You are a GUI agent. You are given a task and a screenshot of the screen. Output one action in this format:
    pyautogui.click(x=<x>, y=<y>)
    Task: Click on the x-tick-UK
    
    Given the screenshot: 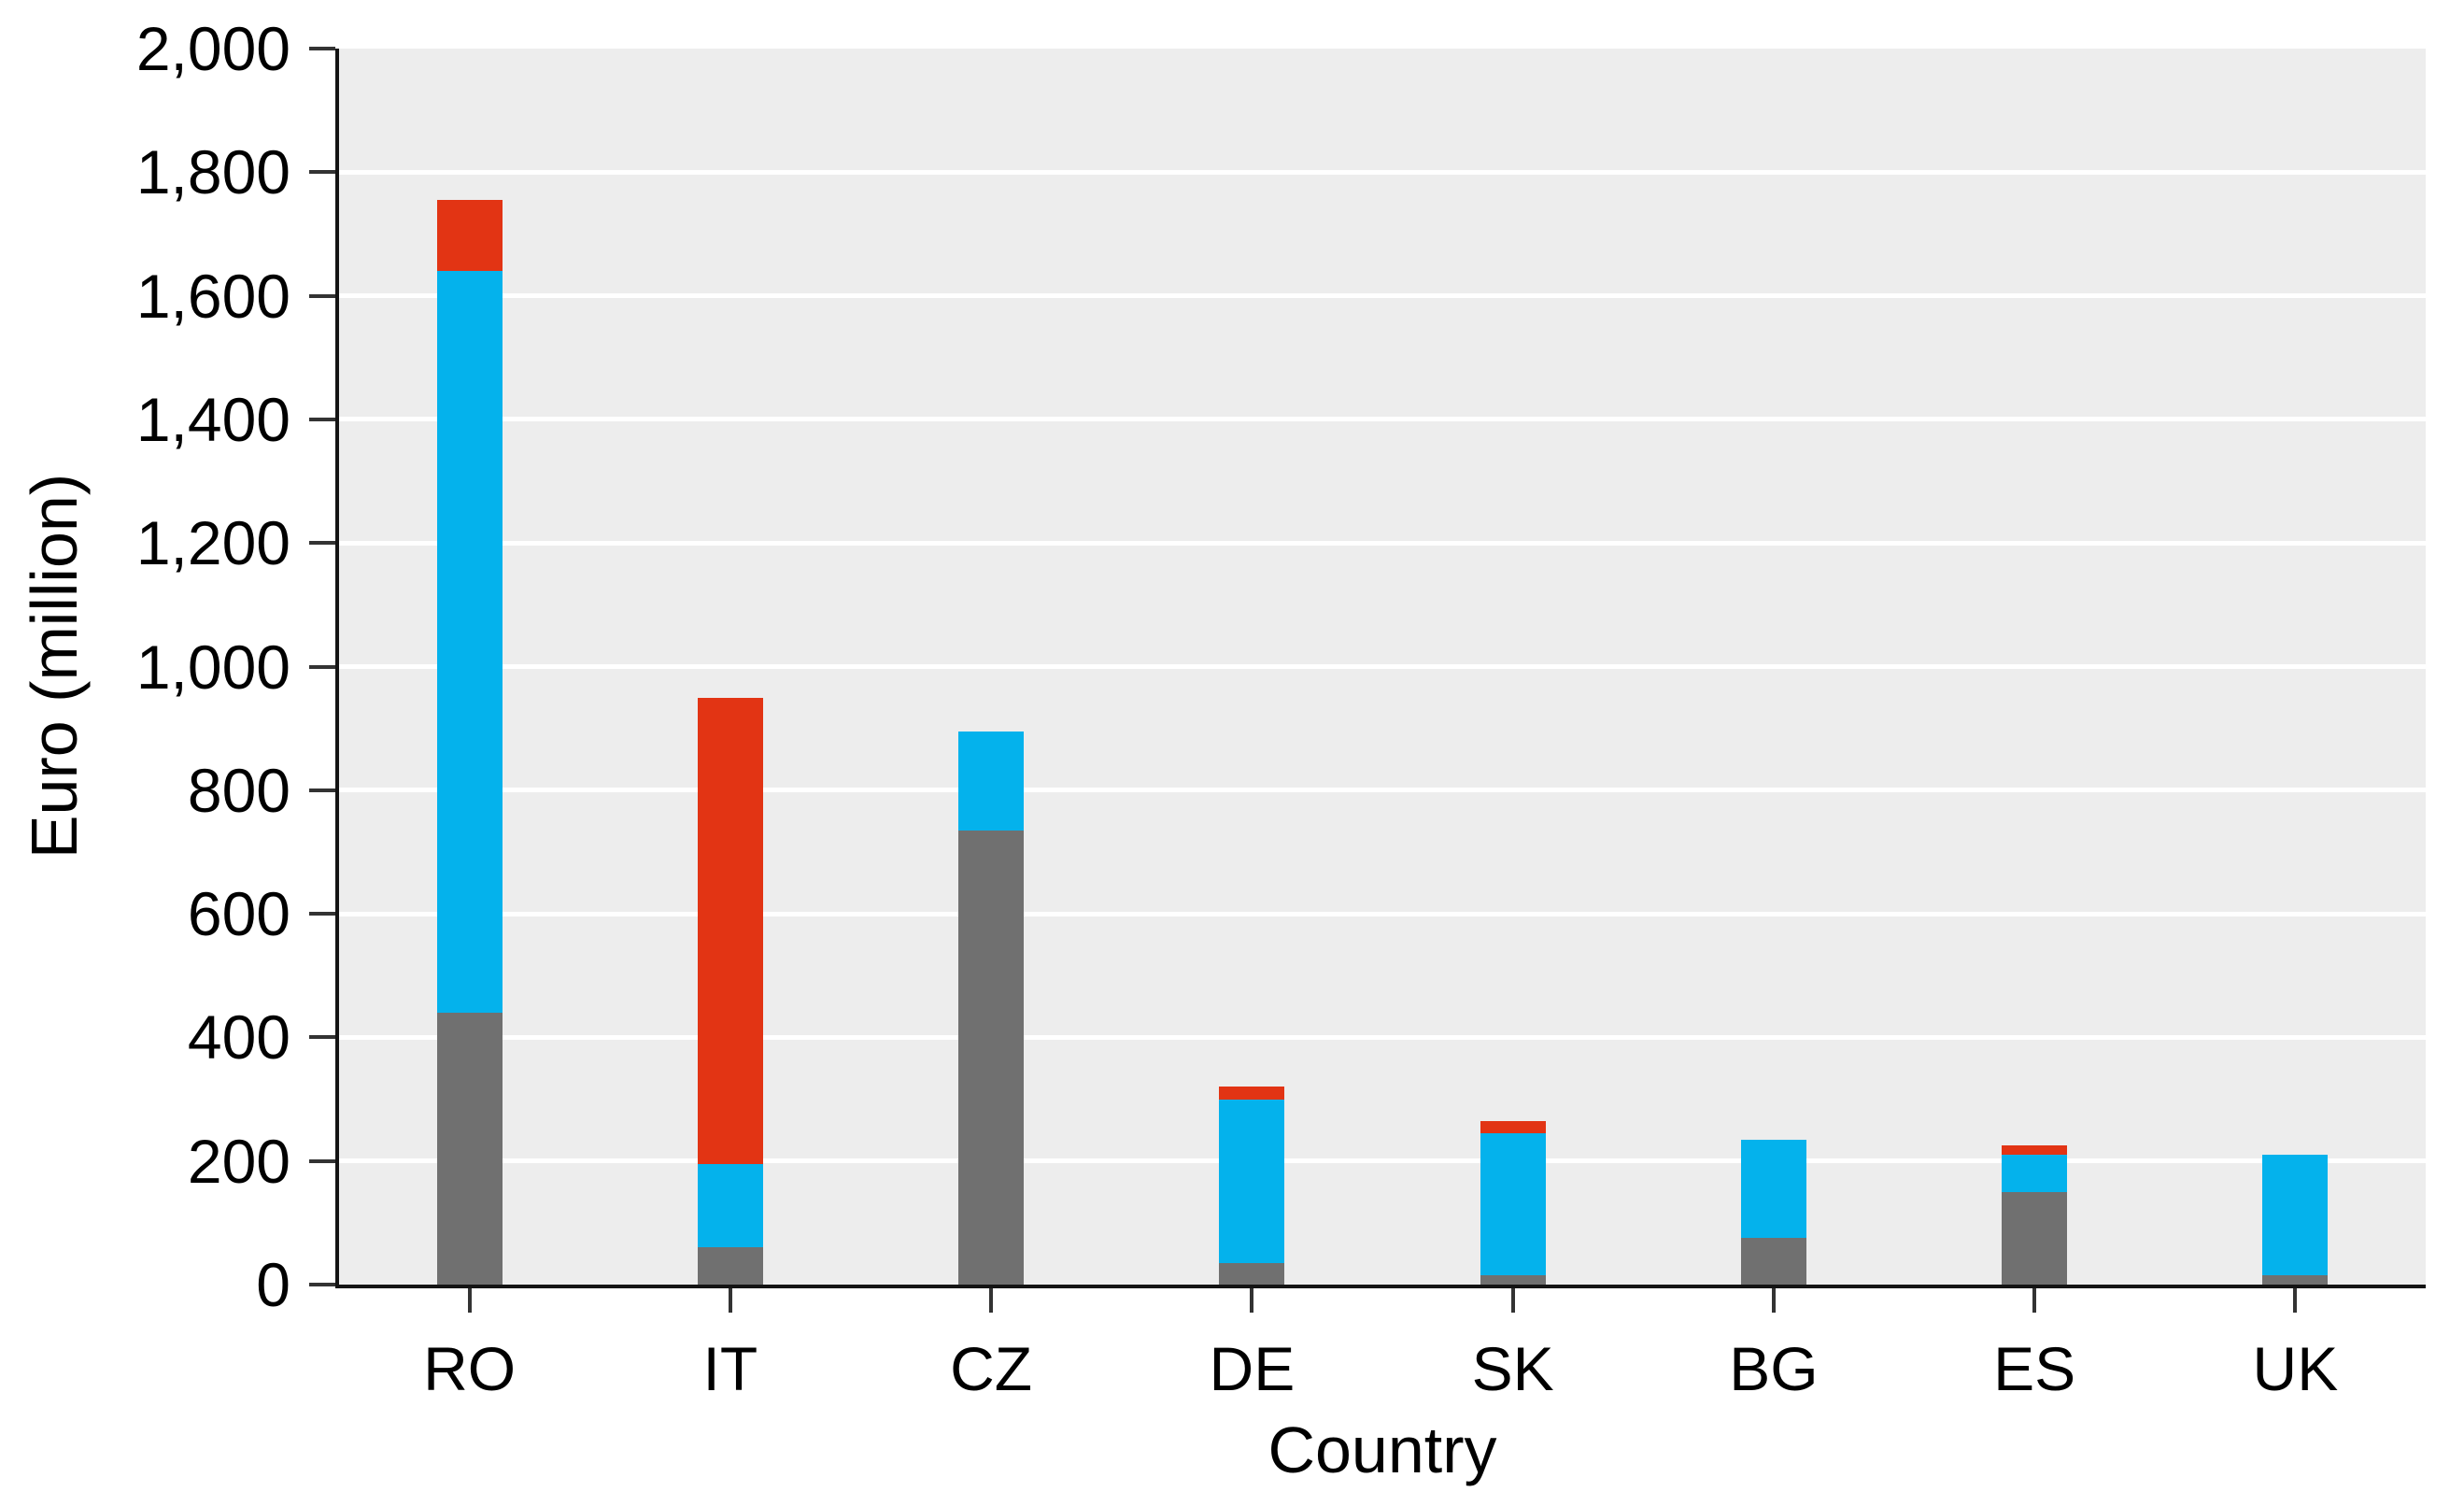 What is the action you would take?
    pyautogui.click(x=2295, y=1300)
    